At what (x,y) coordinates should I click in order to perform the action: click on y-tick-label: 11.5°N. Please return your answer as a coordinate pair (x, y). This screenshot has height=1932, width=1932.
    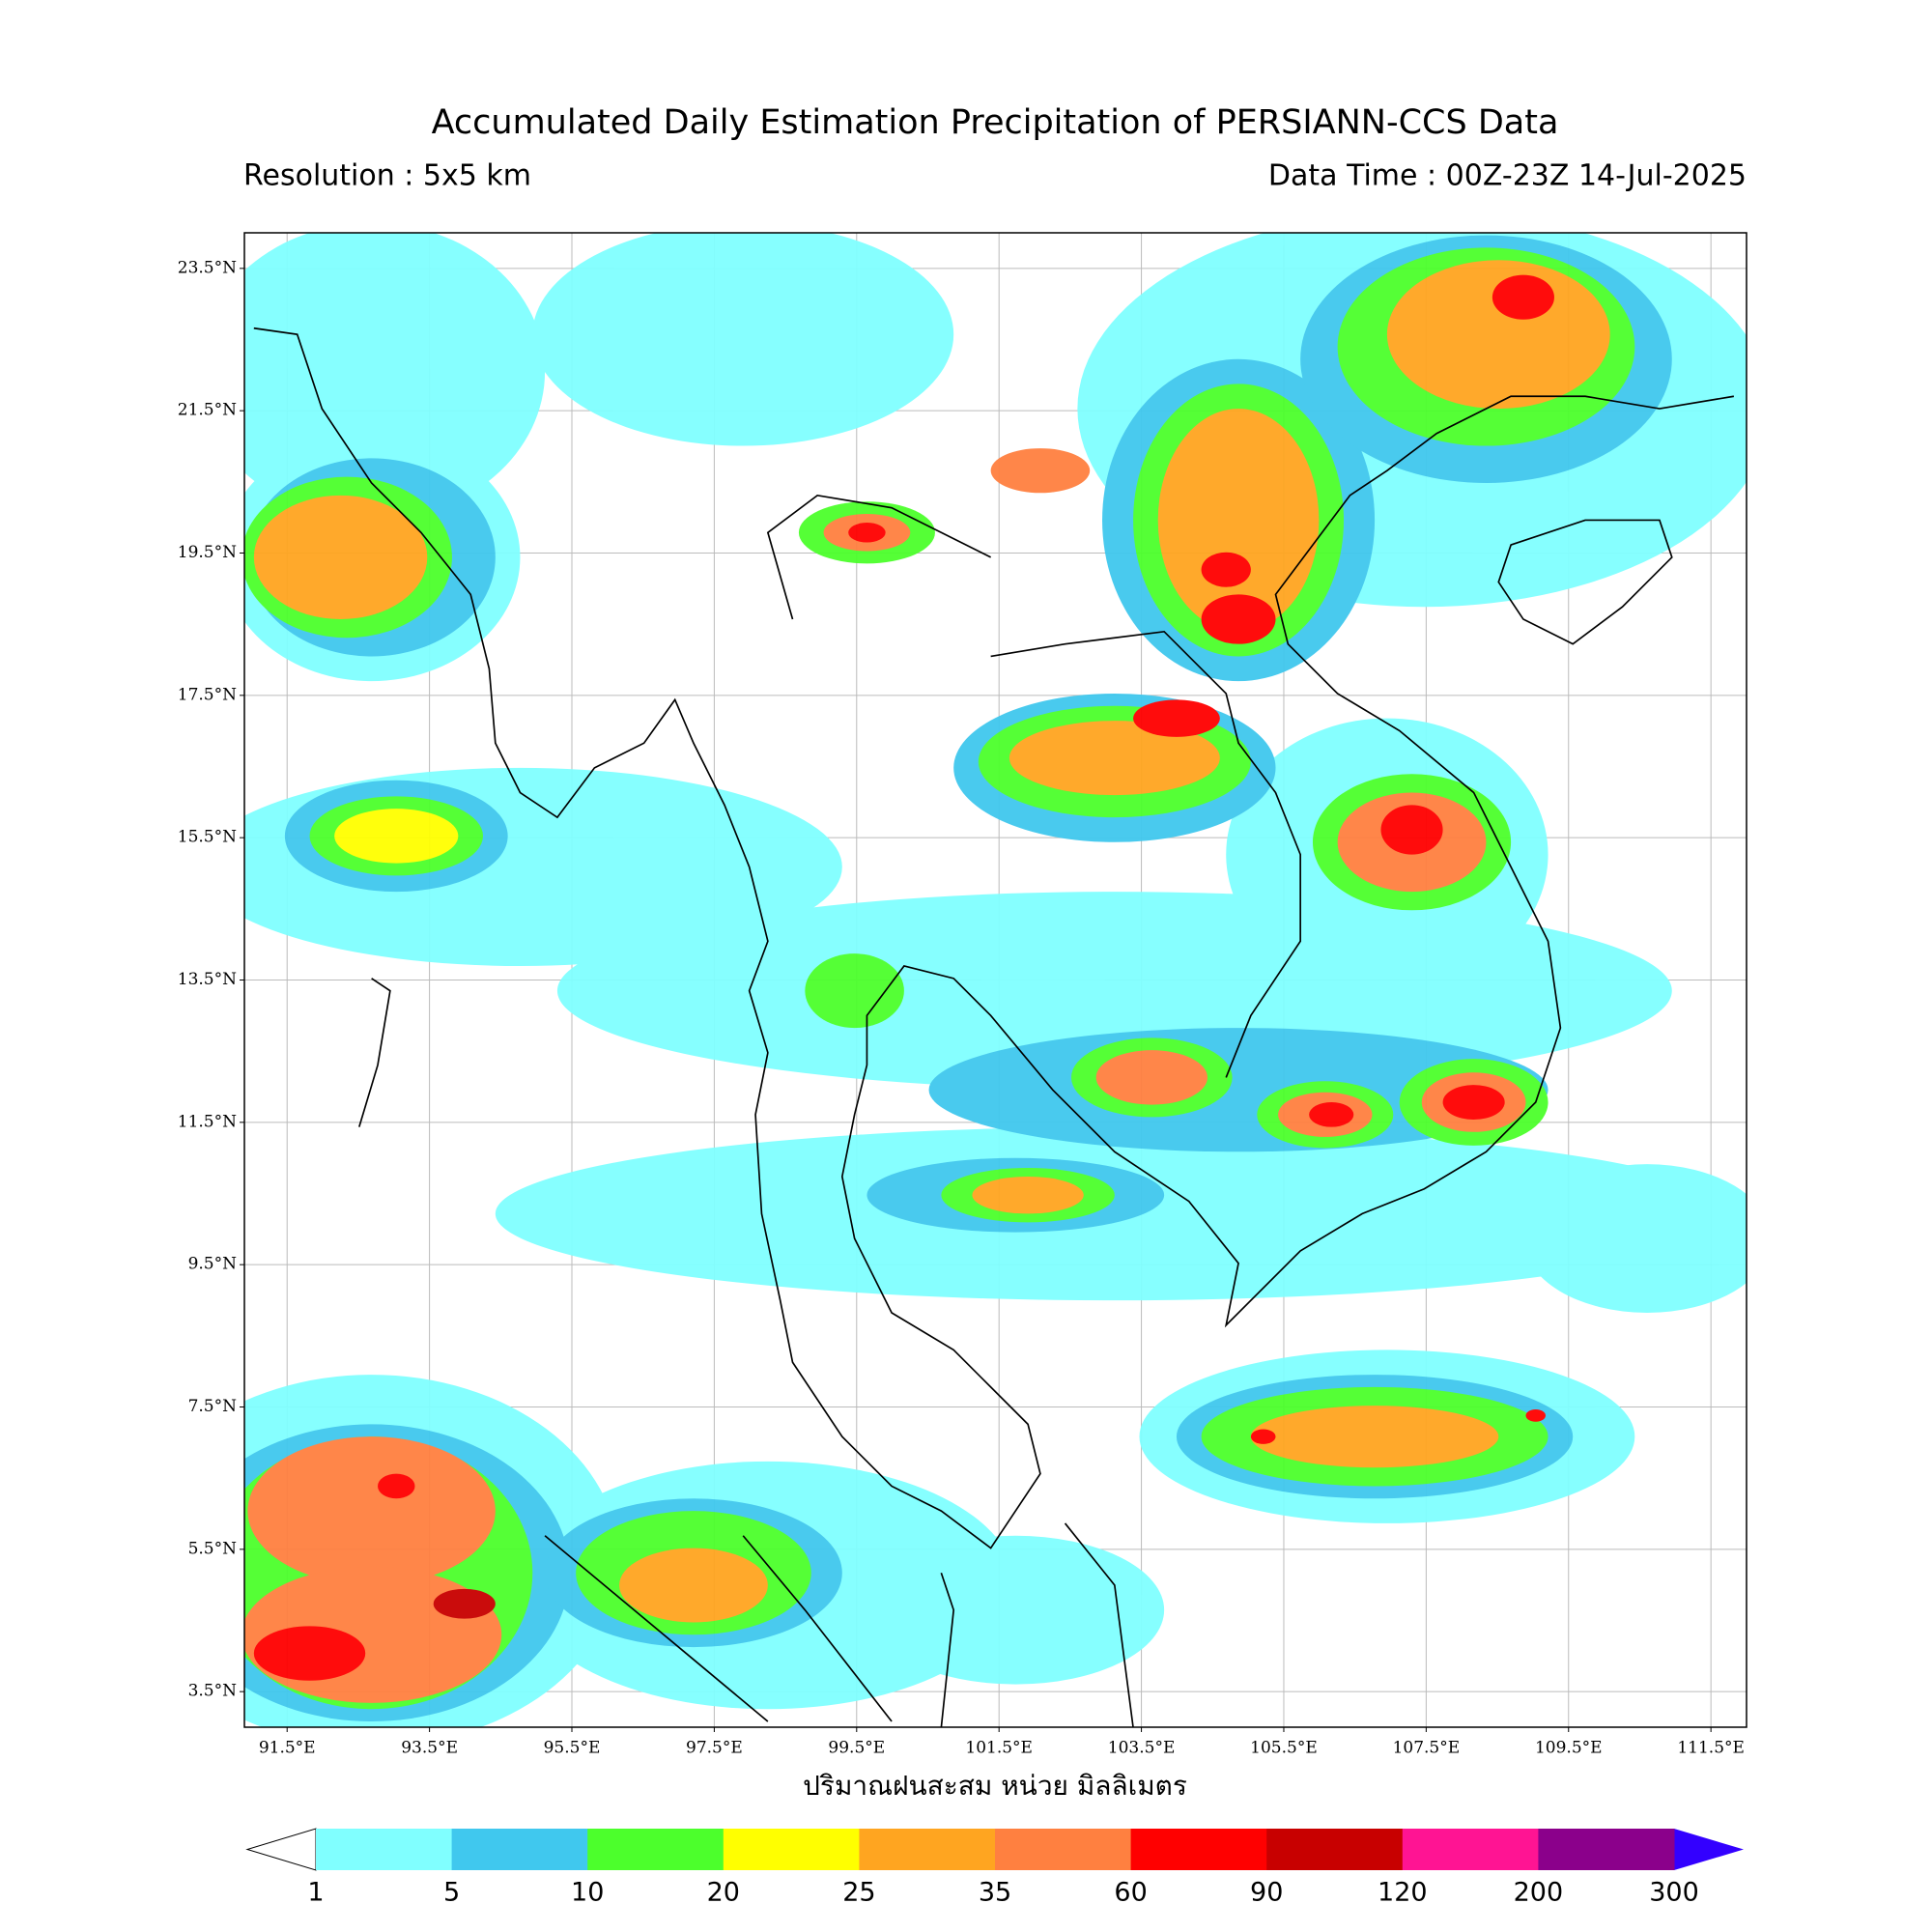
    Looking at the image, I should click on (207, 1121).